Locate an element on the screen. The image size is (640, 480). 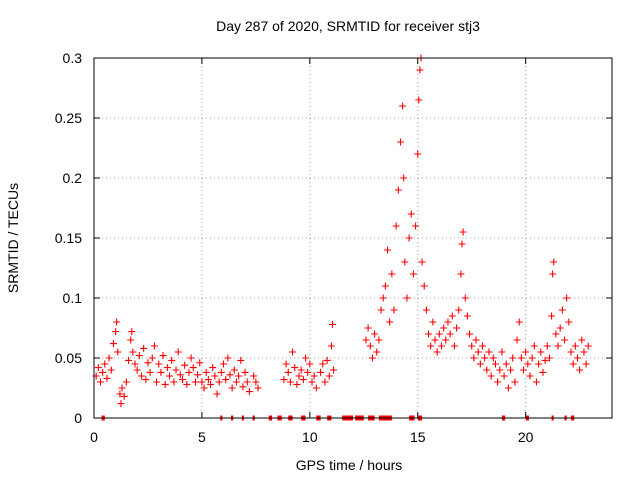
y-axis-label: SRMTID / TECUs is located at coordinates (13, 238).